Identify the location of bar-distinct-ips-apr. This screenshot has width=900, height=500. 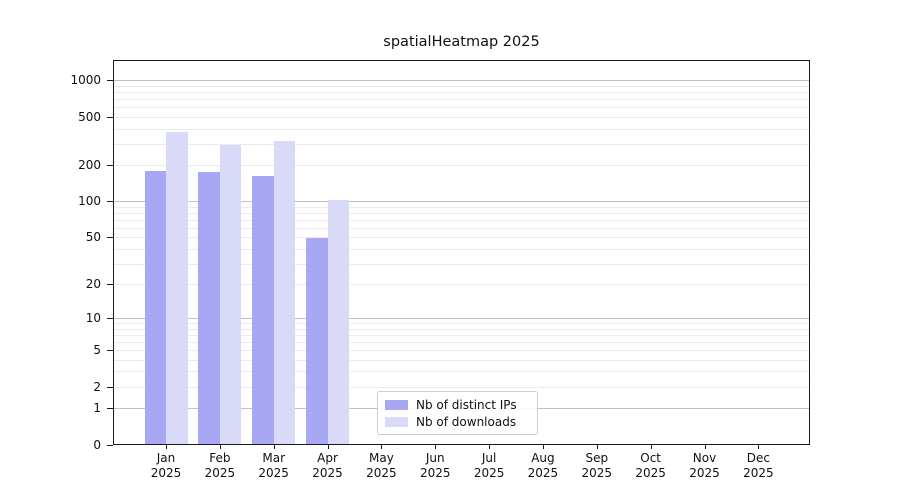
(317, 340).